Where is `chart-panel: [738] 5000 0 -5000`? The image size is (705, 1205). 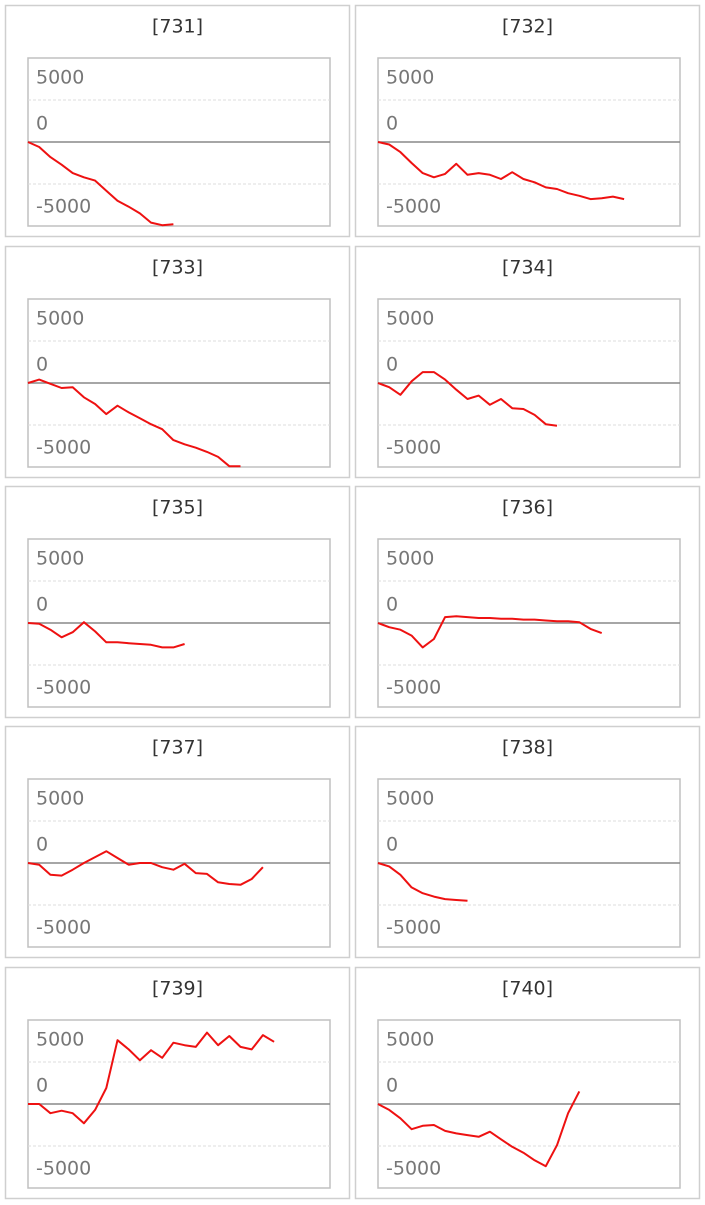 chart-panel: [738] 5000 0 -5000 is located at coordinates (527, 842).